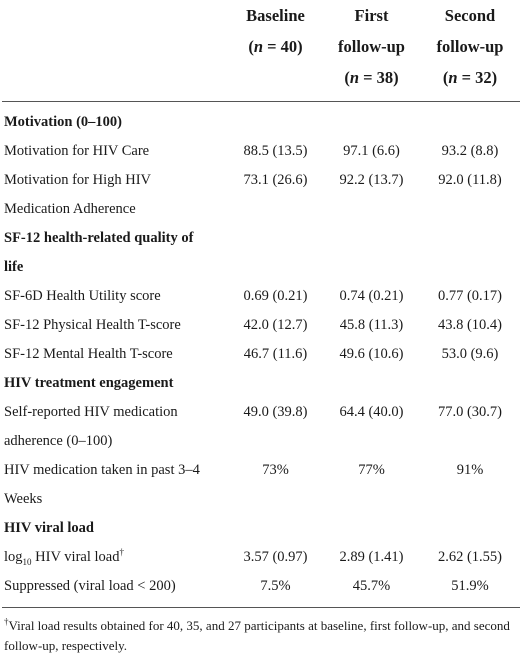 The width and height of the screenshot is (522, 656). I want to click on header-baseline: Baseline (n = 40), so click(275, 51).